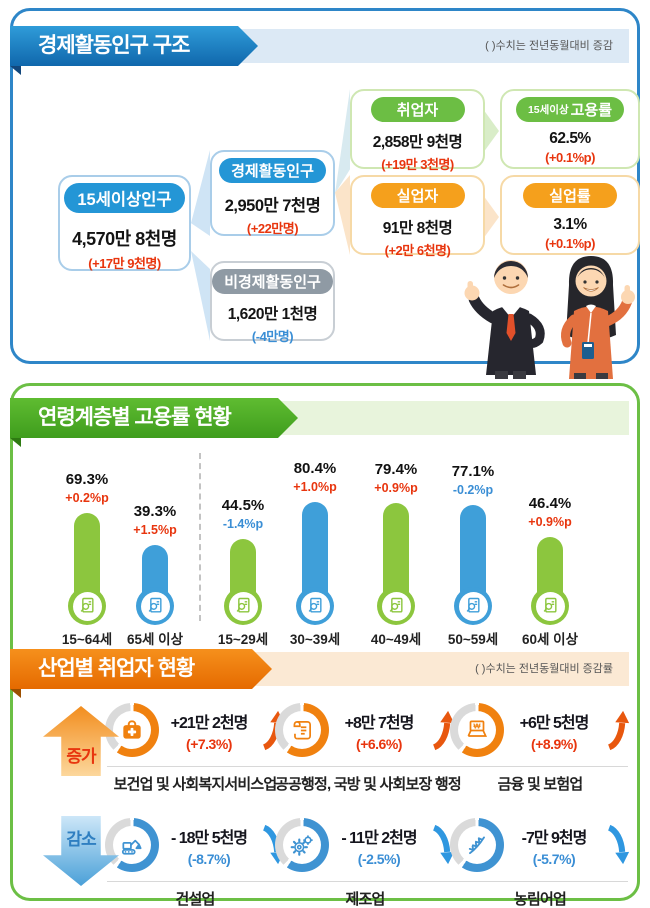 The image size is (650, 908). What do you see at coordinates (272, 206) in the screenshot?
I see `box-value: 2,950만 7천명` at bounding box center [272, 206].